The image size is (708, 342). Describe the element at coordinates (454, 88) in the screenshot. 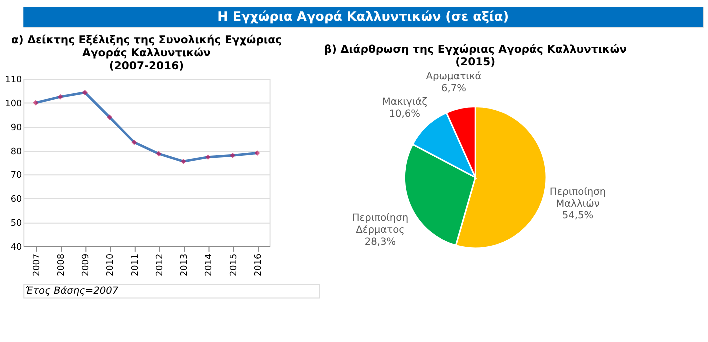

I see `data-label: 6,7%` at that location.